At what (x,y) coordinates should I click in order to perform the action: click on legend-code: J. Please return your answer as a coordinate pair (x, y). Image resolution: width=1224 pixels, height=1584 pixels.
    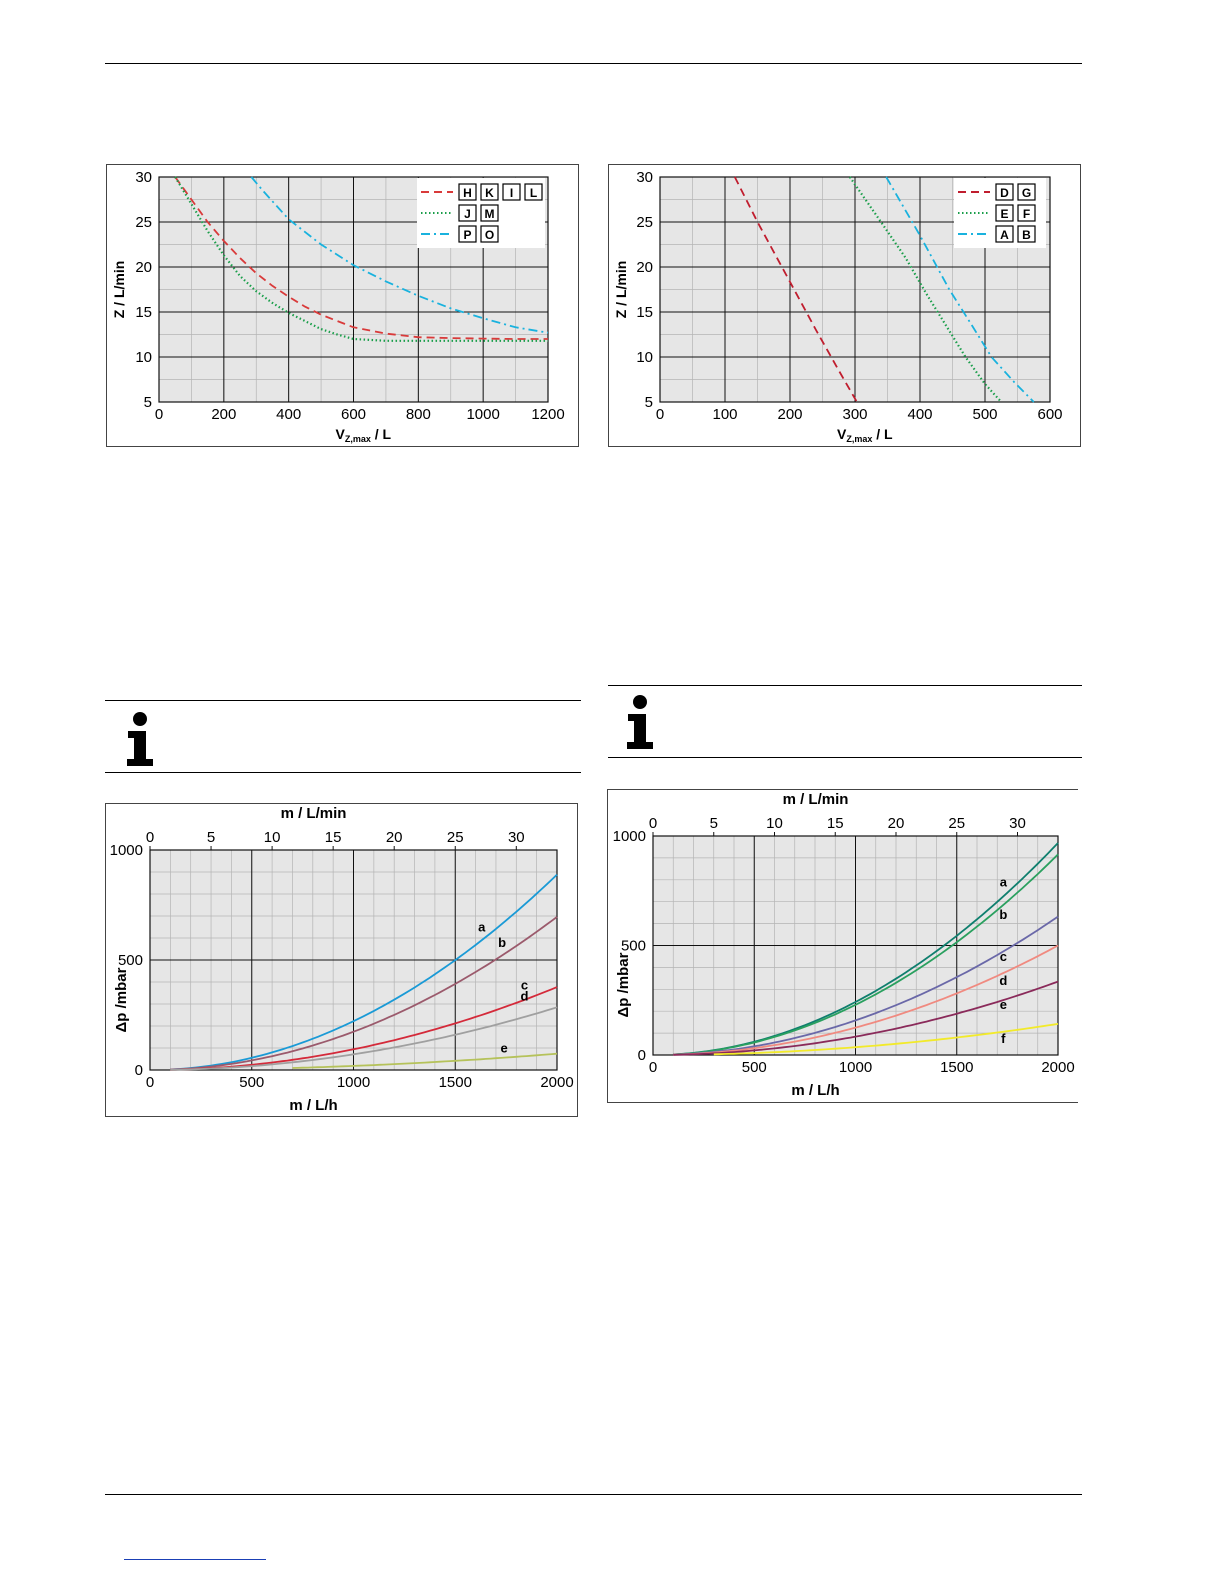
    Looking at the image, I should click on (467, 214).